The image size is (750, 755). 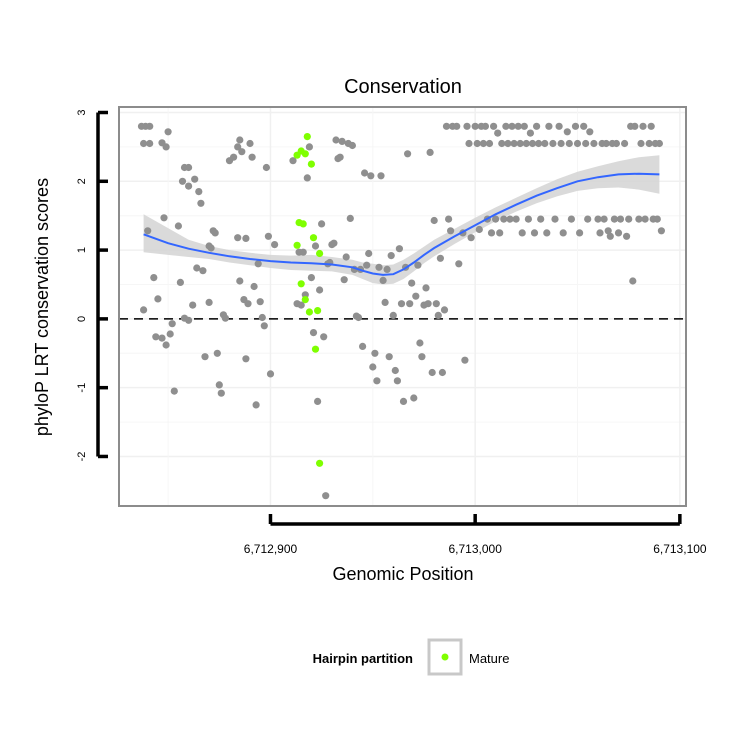 What do you see at coordinates (82, 319) in the screenshot?
I see `y-tick-label: 0` at bounding box center [82, 319].